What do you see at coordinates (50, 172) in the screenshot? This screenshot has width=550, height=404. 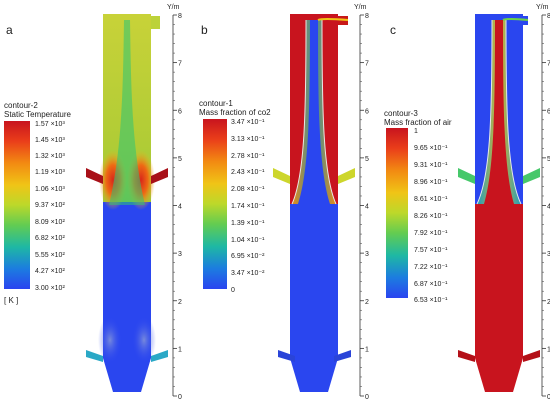 I see `colorbar-label: 1.19 ×10³` at bounding box center [50, 172].